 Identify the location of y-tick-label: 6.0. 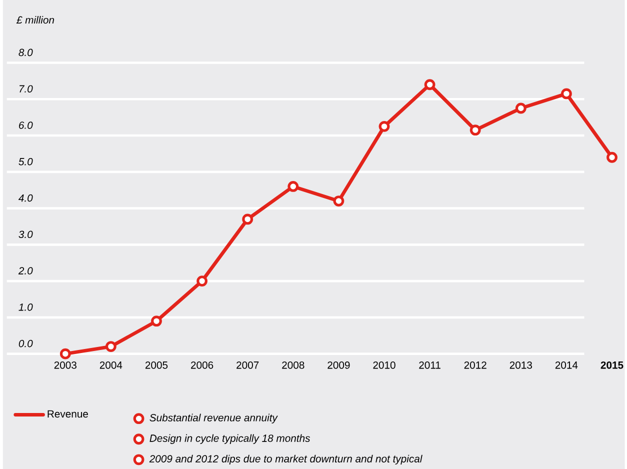
(26, 125).